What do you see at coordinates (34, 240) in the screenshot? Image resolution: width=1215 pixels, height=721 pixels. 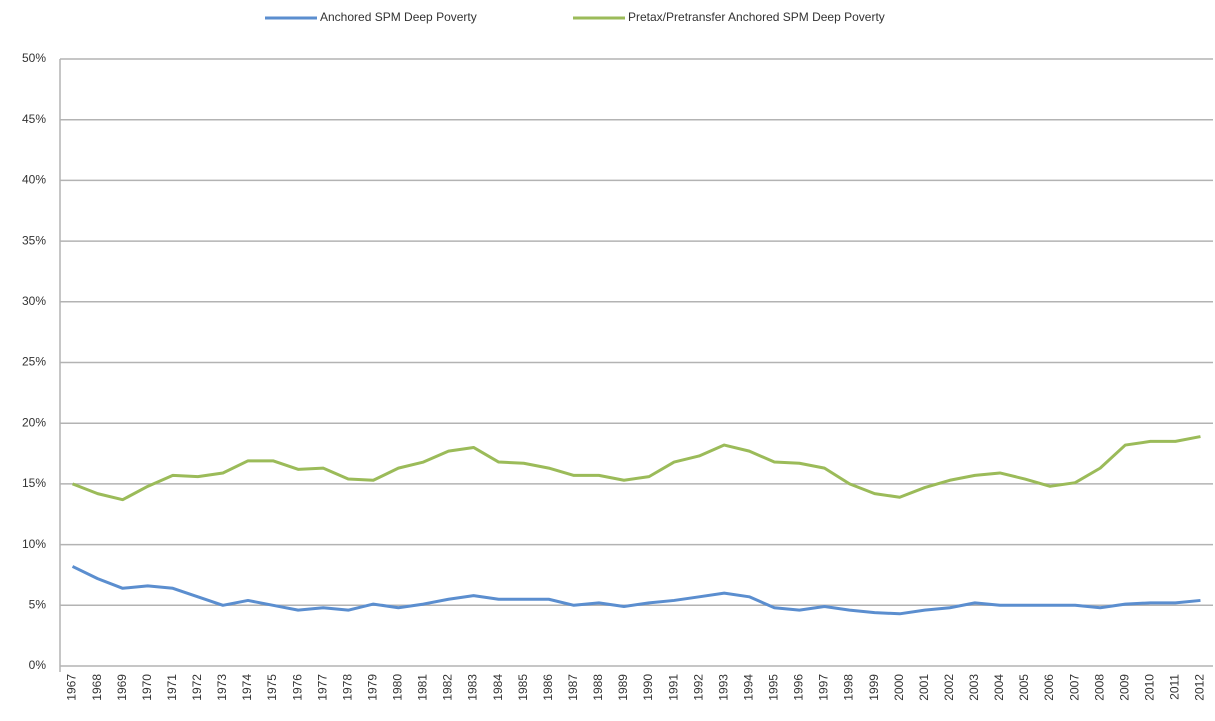 I see `y-tick-label: 35%` at bounding box center [34, 240].